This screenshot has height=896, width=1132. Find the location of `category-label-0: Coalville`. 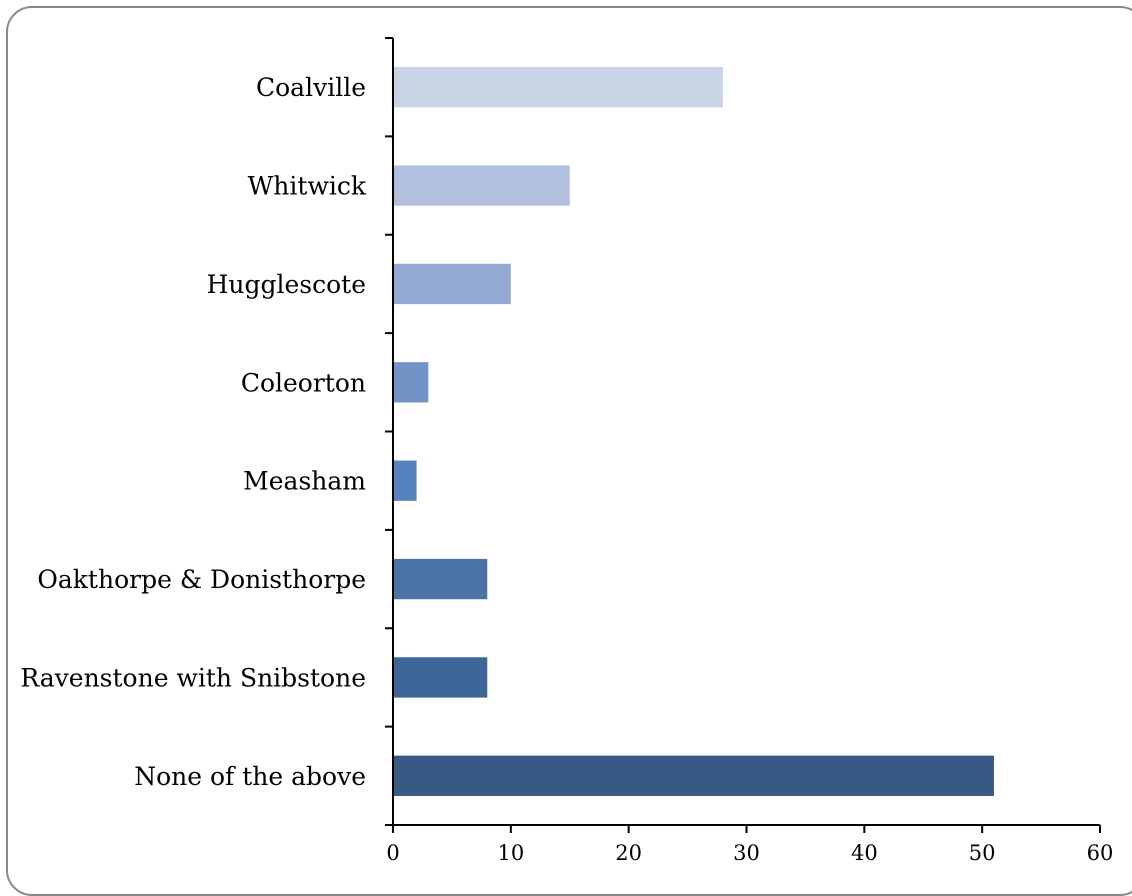

category-label-0: Coalville is located at coordinates (311, 87).